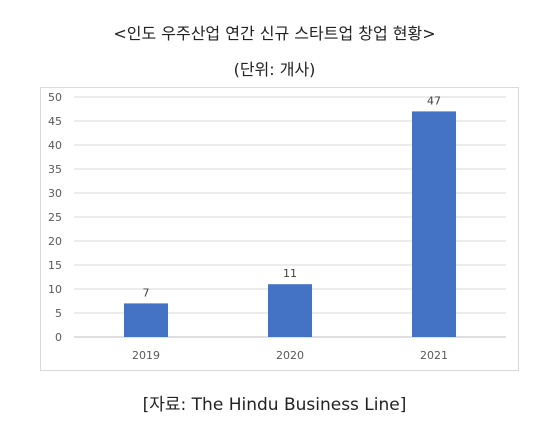 This screenshot has width=549, height=435. What do you see at coordinates (55, 121) in the screenshot?
I see `y-tick-label: 45` at bounding box center [55, 121].